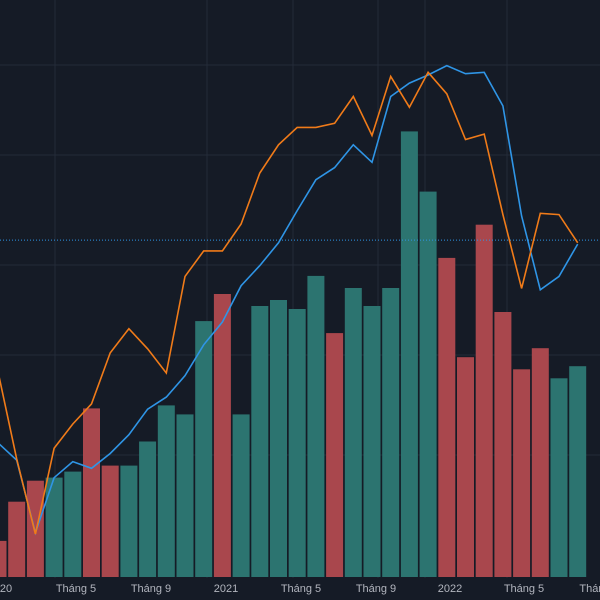 This screenshot has height=600, width=600. Describe the element at coordinates (226, 589) in the screenshot. I see `x-tick-label: 2021` at that location.